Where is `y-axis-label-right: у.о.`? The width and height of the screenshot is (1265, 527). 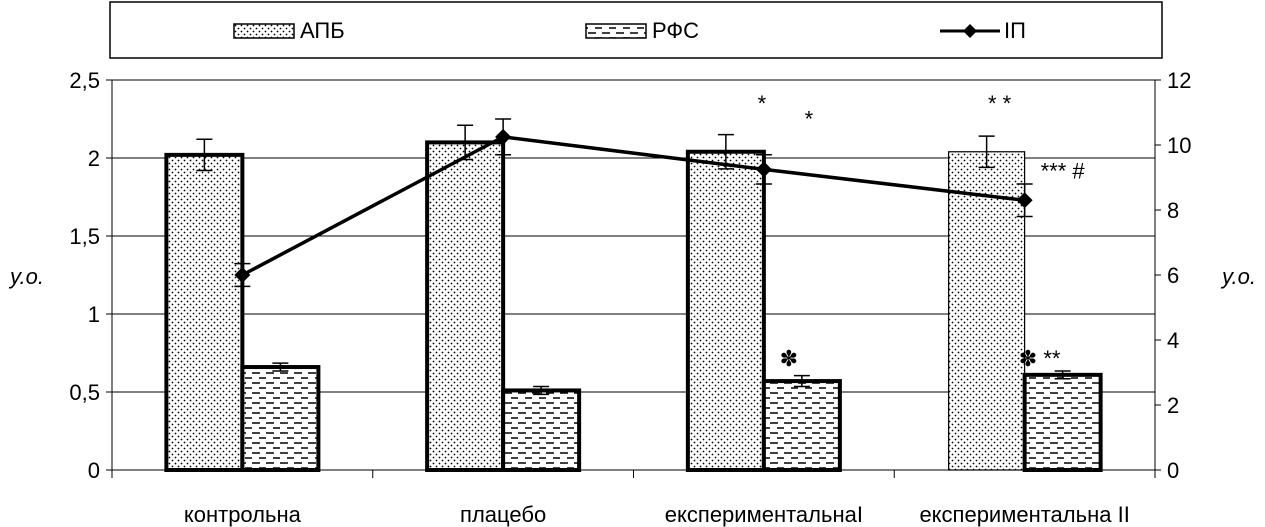
y-axis-label-right: у.о. is located at coordinates (1238, 276).